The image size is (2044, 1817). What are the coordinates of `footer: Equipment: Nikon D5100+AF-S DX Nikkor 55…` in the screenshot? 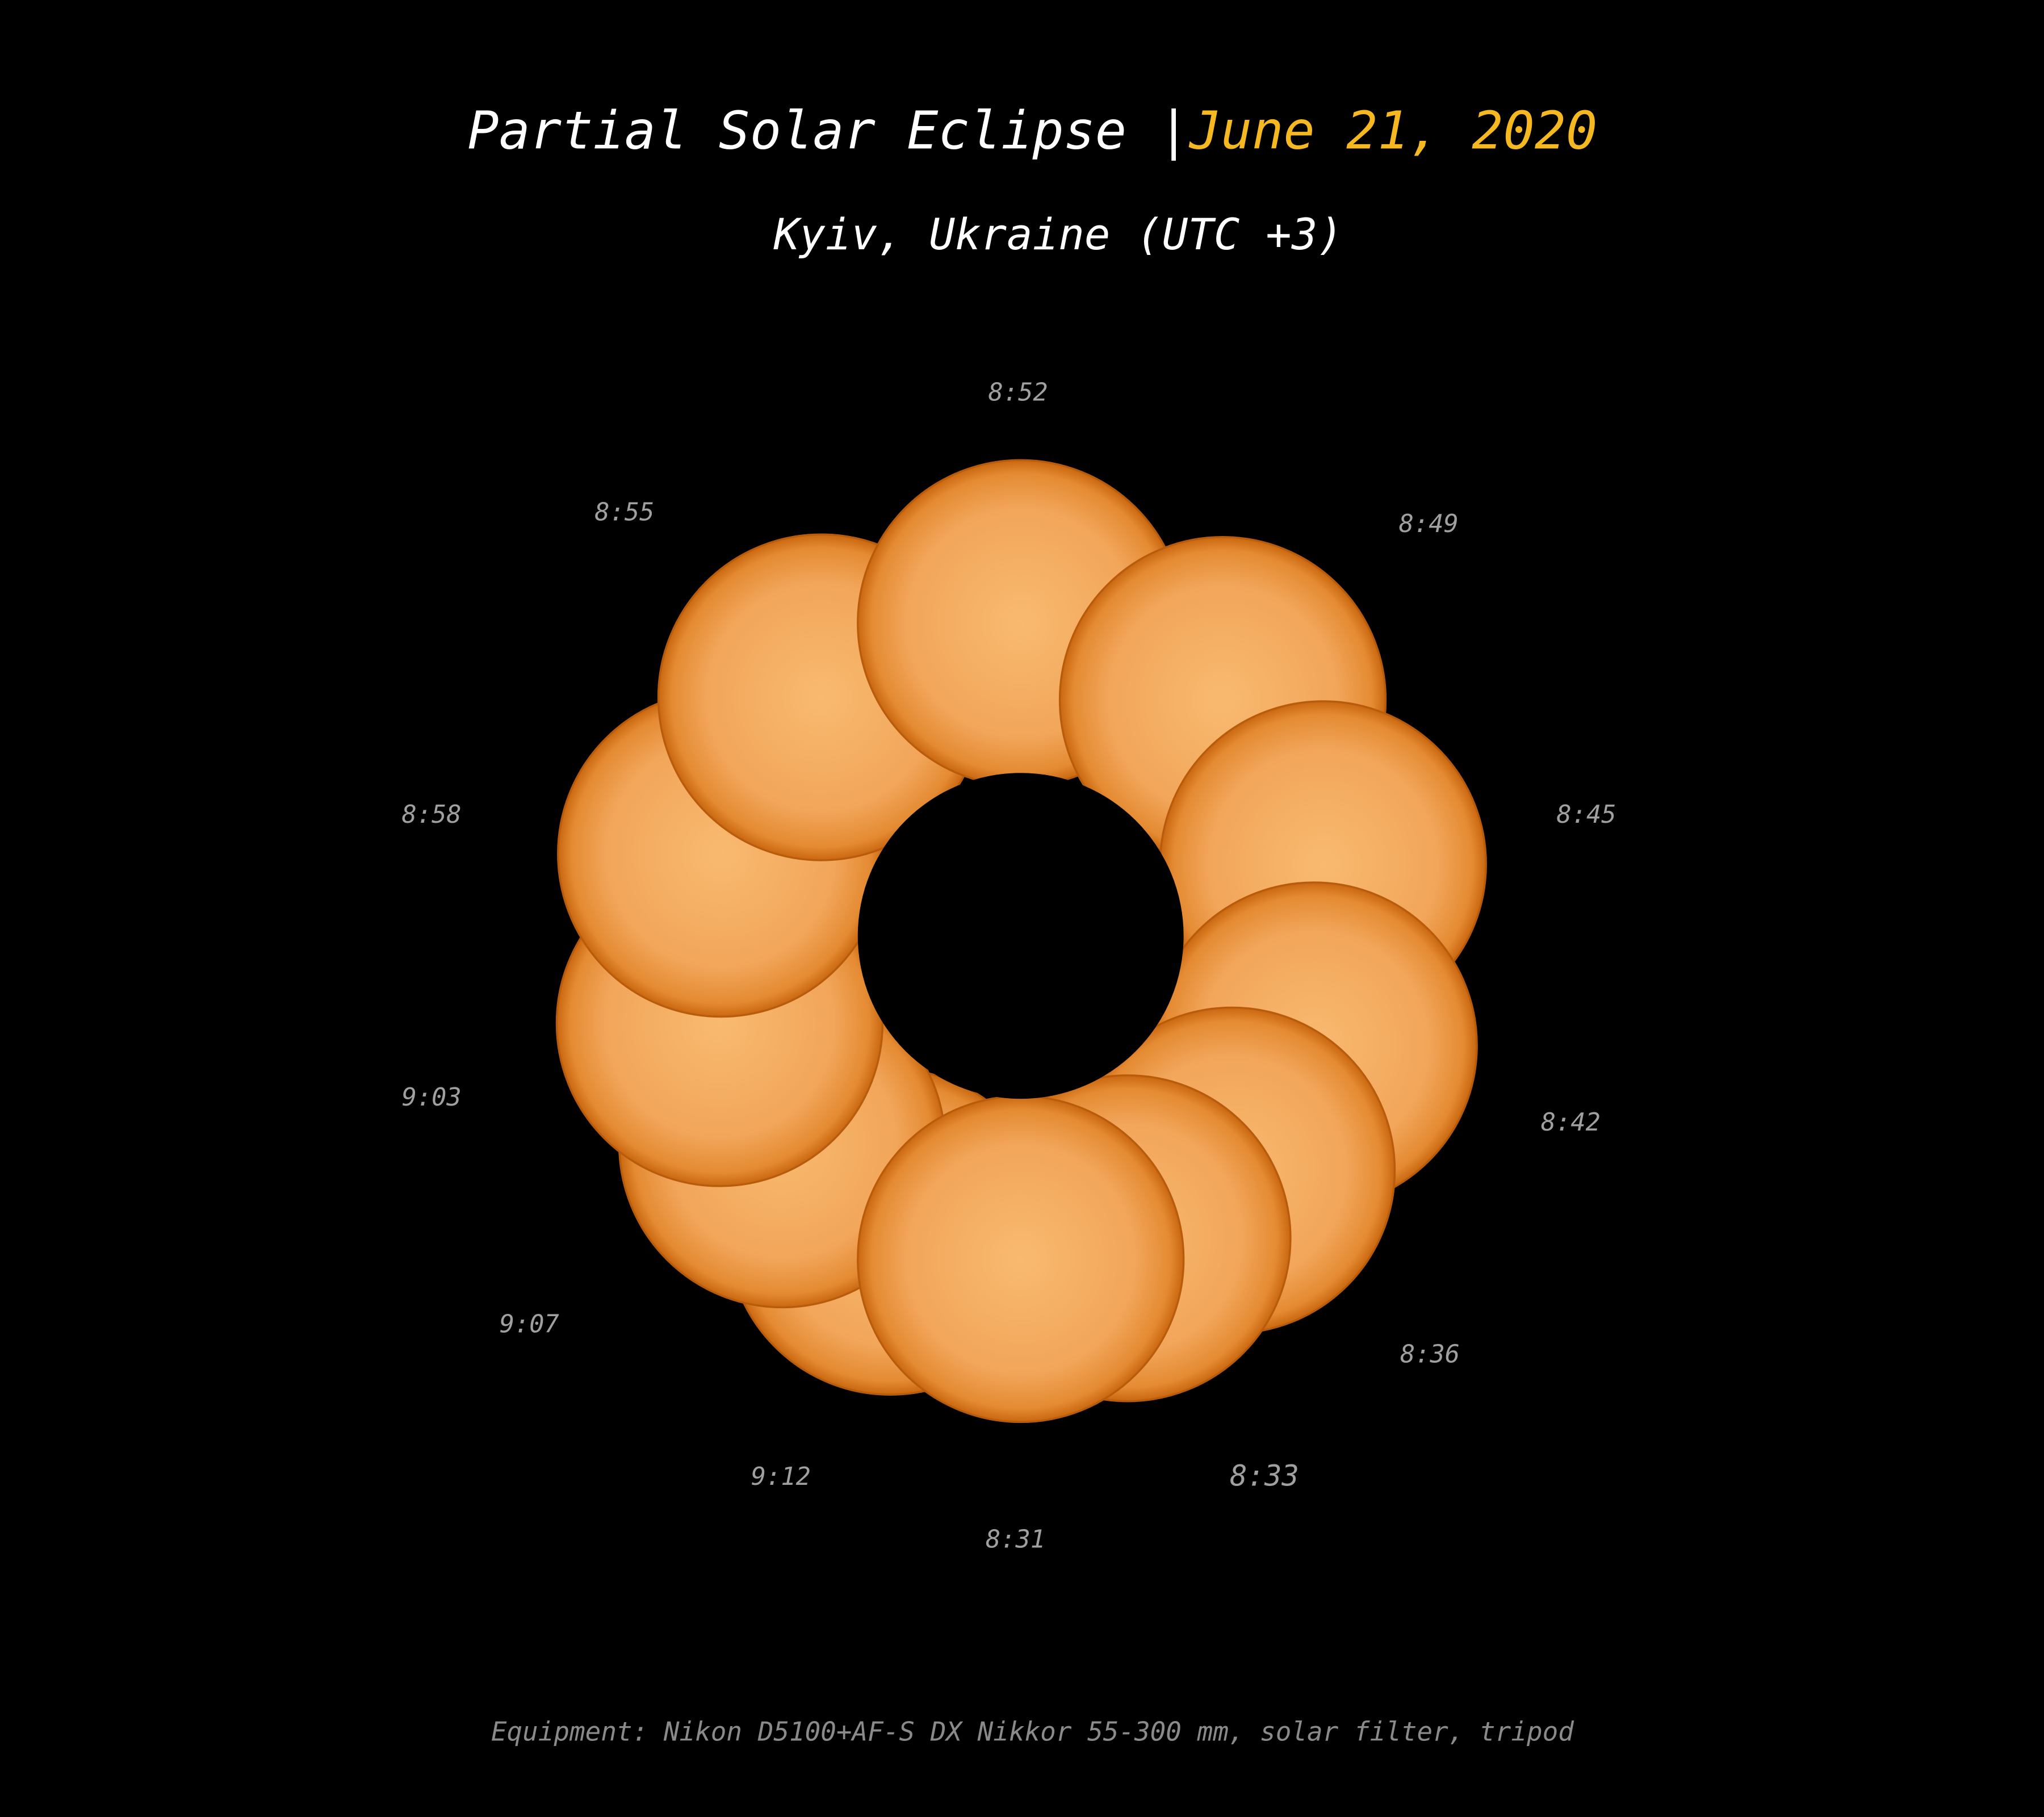 It's located at (1032, 1731).